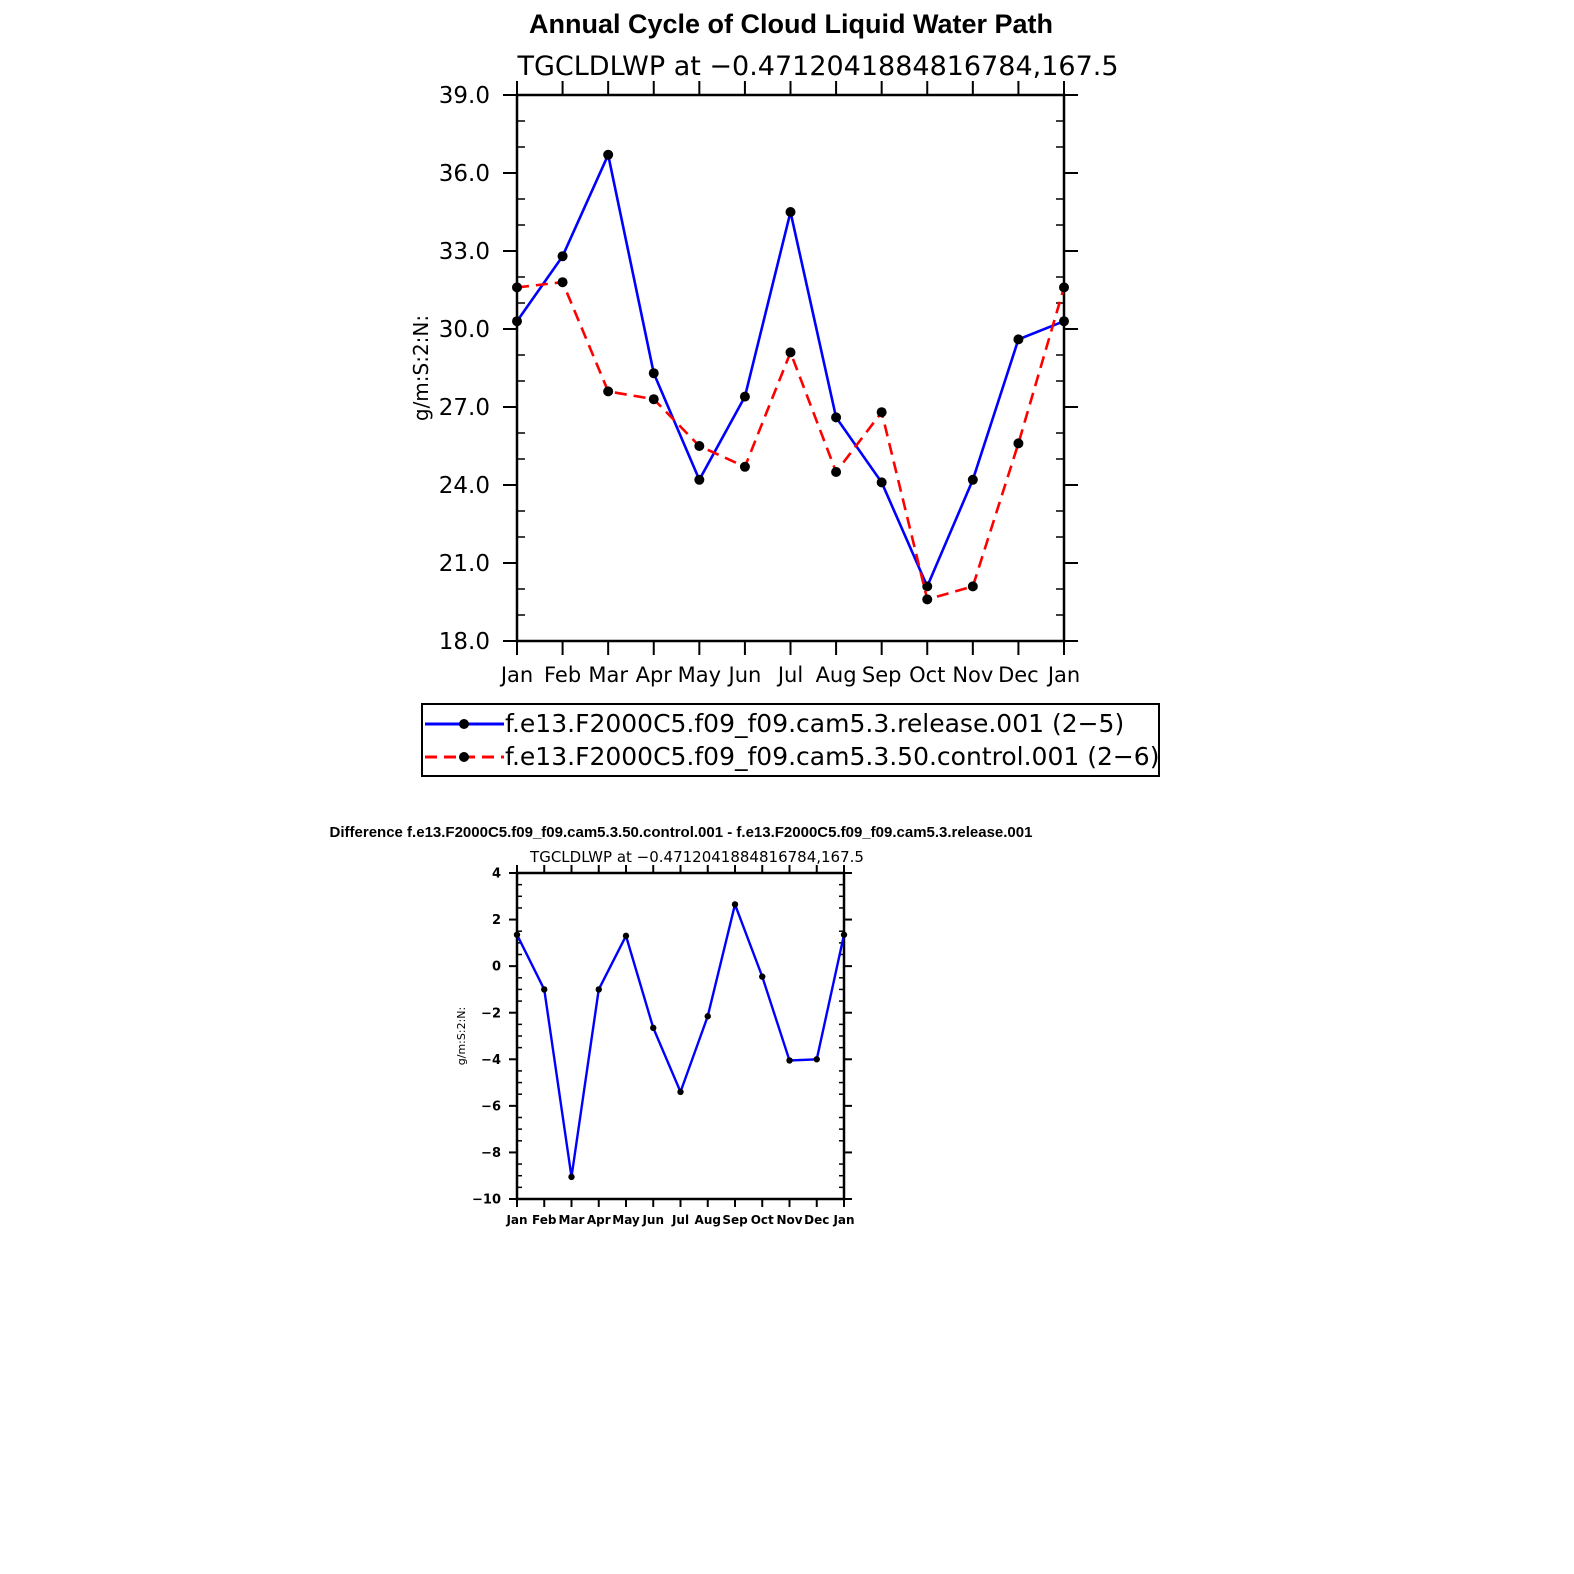 The image size is (1574, 1574). What do you see at coordinates (464, 330) in the screenshot?
I see `y-tick-label: 30.0` at bounding box center [464, 330].